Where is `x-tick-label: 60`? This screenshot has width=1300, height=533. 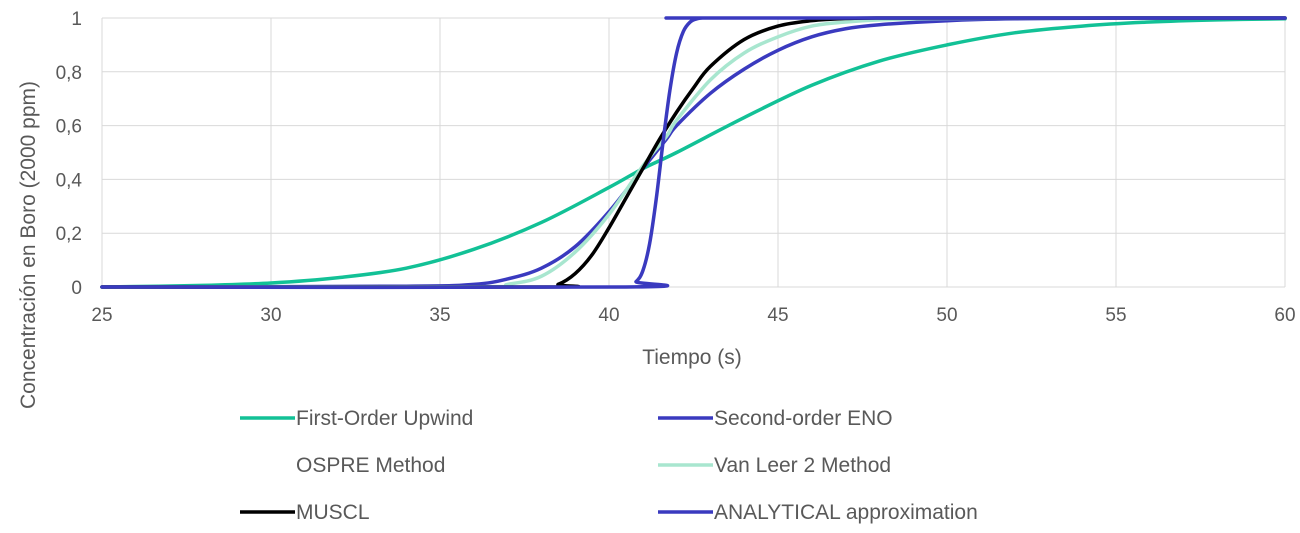
x-tick-label: 60 is located at coordinates (1284, 315).